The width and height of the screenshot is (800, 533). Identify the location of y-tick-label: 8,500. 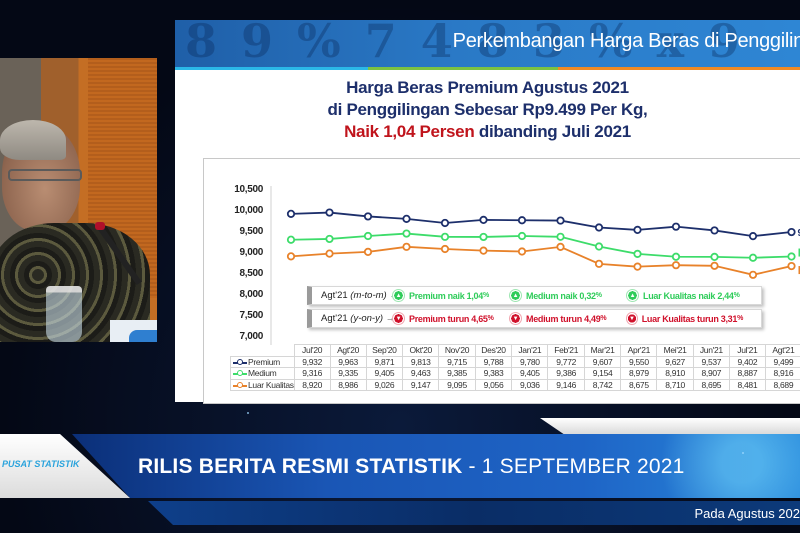
(251, 273).